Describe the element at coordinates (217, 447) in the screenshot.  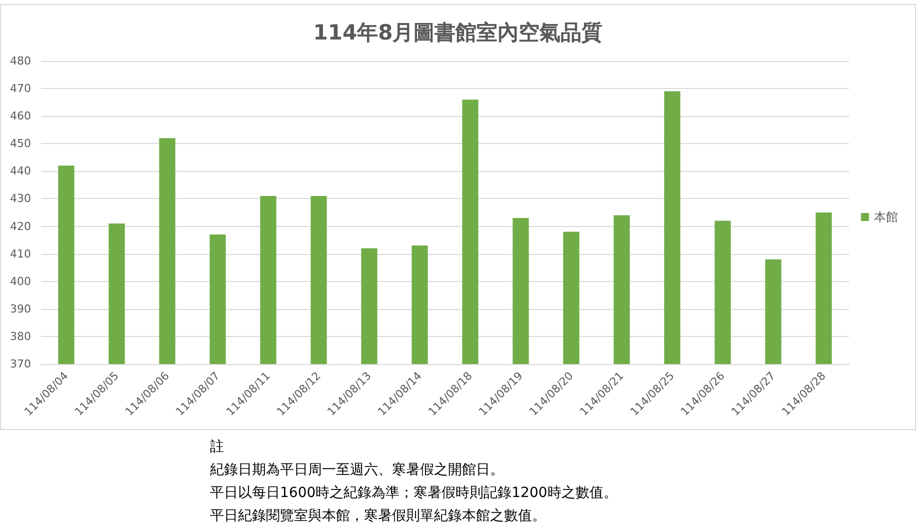
I see `text: 註` at that location.